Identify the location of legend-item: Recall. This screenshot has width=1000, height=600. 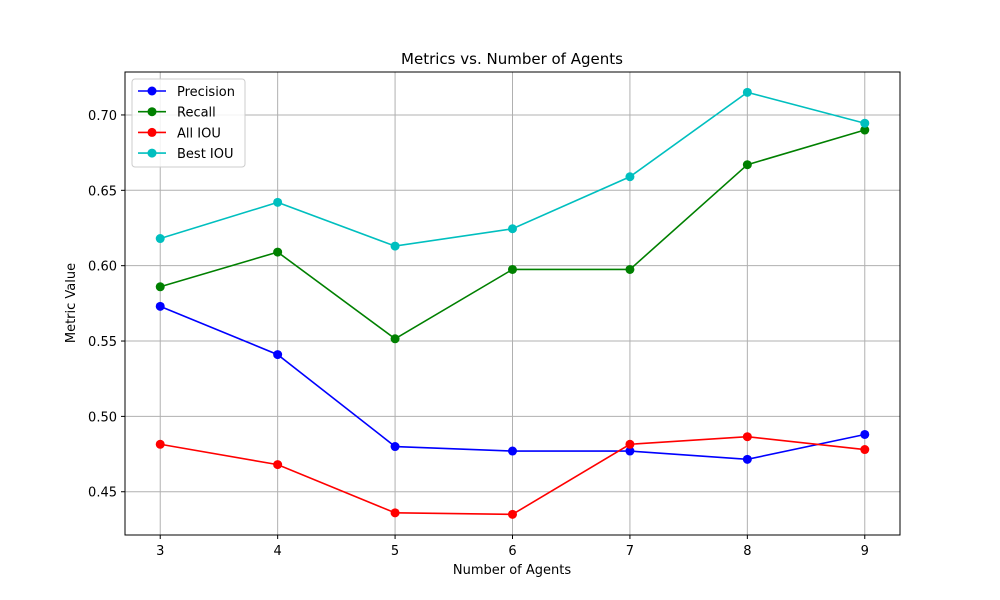
(177, 113).